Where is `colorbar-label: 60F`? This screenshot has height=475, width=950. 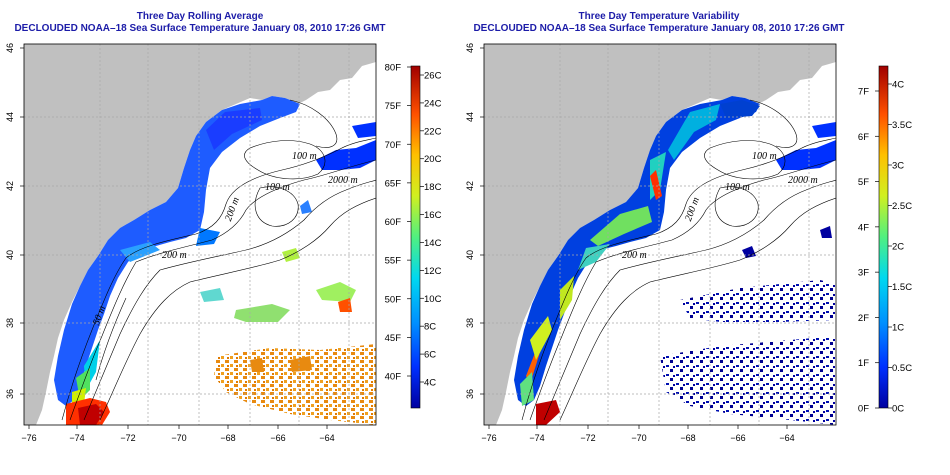 colorbar-label: 60F is located at coordinates (393, 222).